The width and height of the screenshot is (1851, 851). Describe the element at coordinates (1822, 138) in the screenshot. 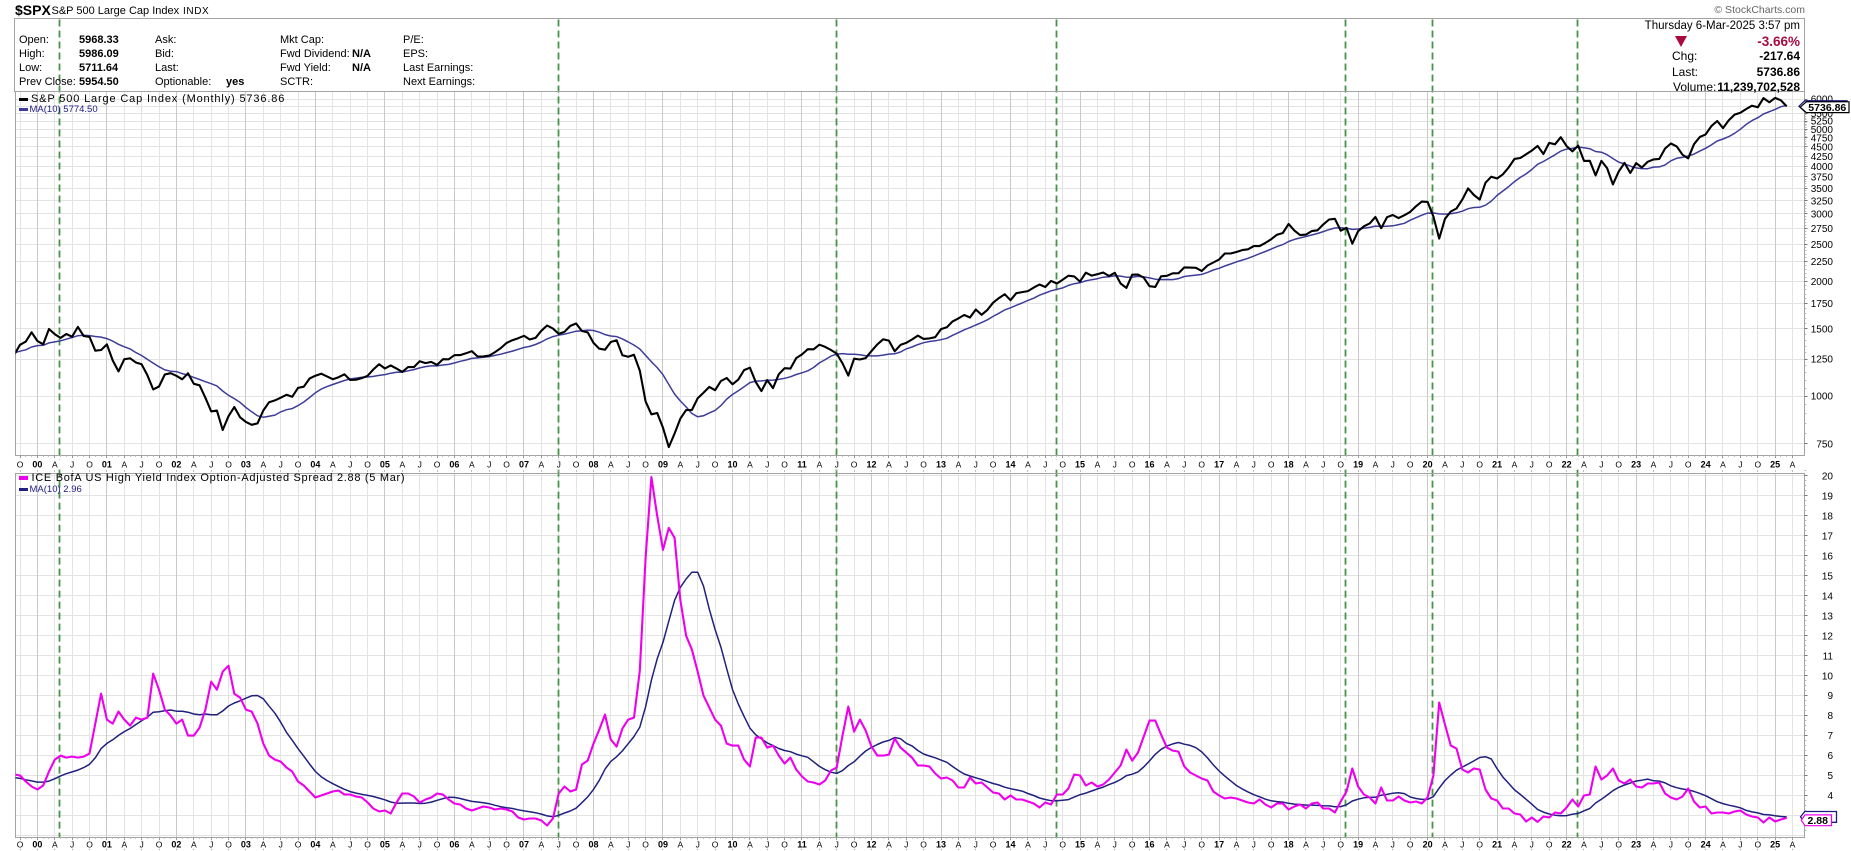

I see `svg-text: 4750` at that location.